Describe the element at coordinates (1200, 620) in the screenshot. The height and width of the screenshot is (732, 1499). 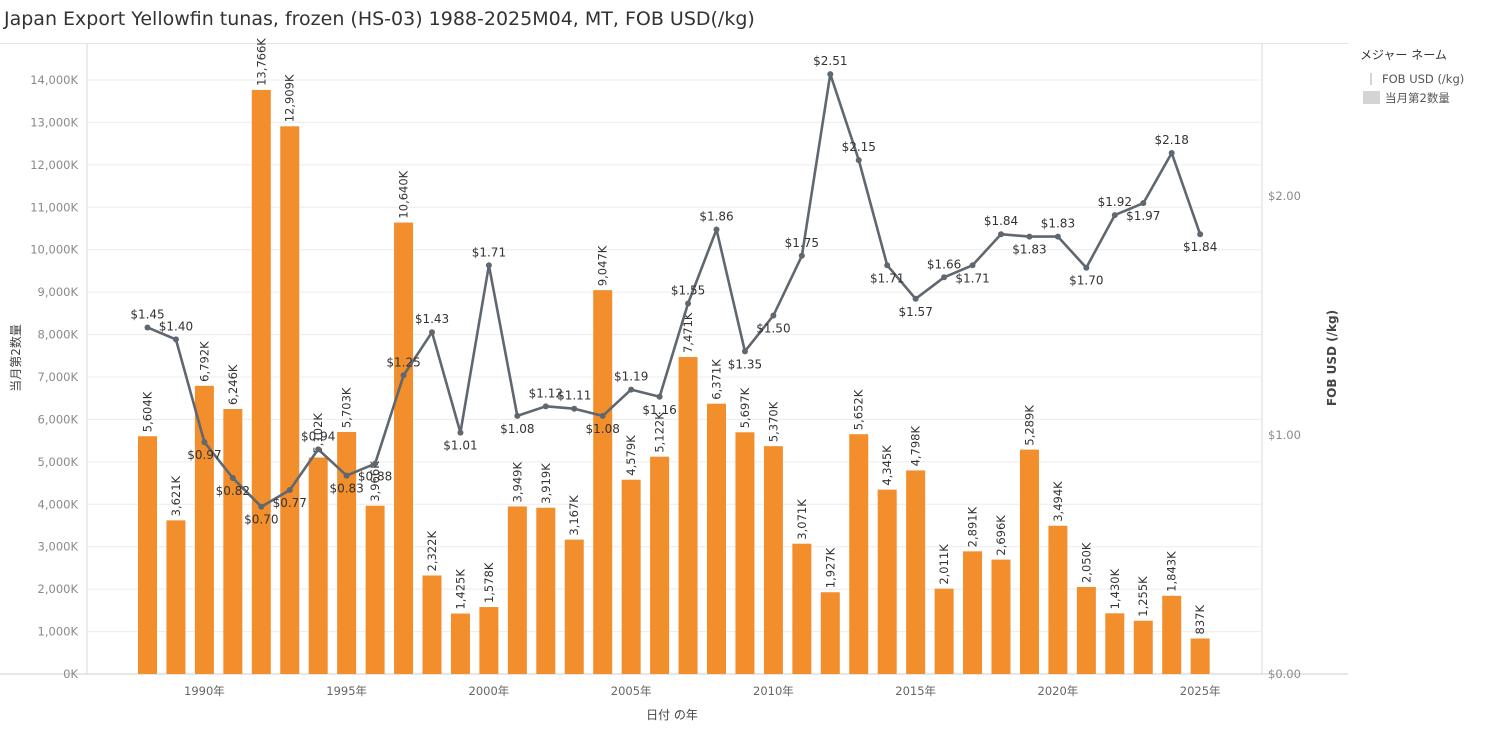
I see `bar-value-label: 837K` at that location.